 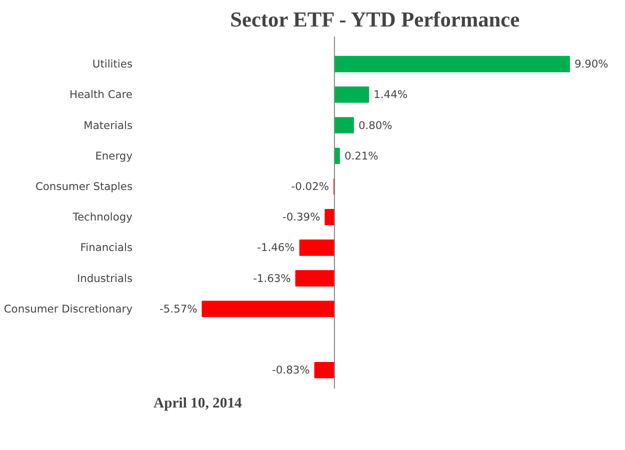 What do you see at coordinates (375, 20) in the screenshot?
I see `chart-title: Sector ETF - YTD Performance` at bounding box center [375, 20].